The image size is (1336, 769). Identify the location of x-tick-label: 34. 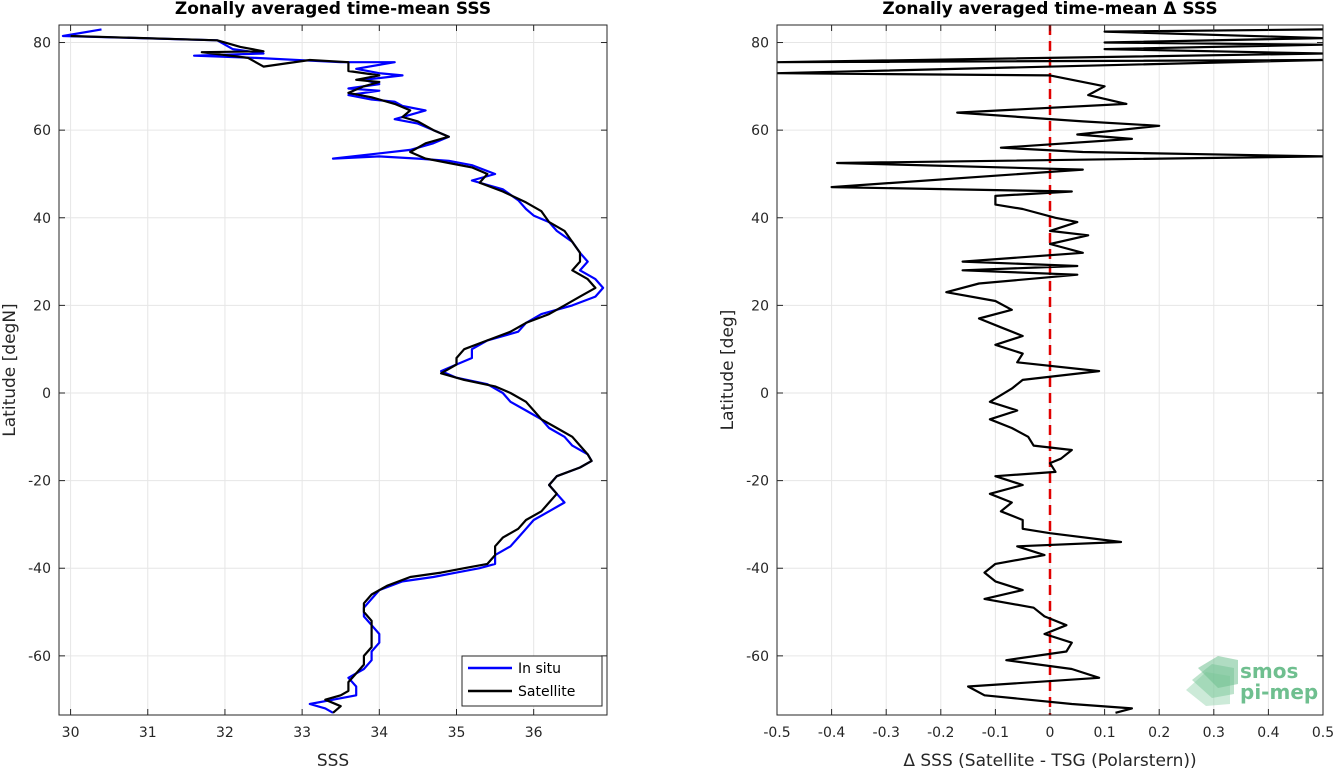
(379, 733).